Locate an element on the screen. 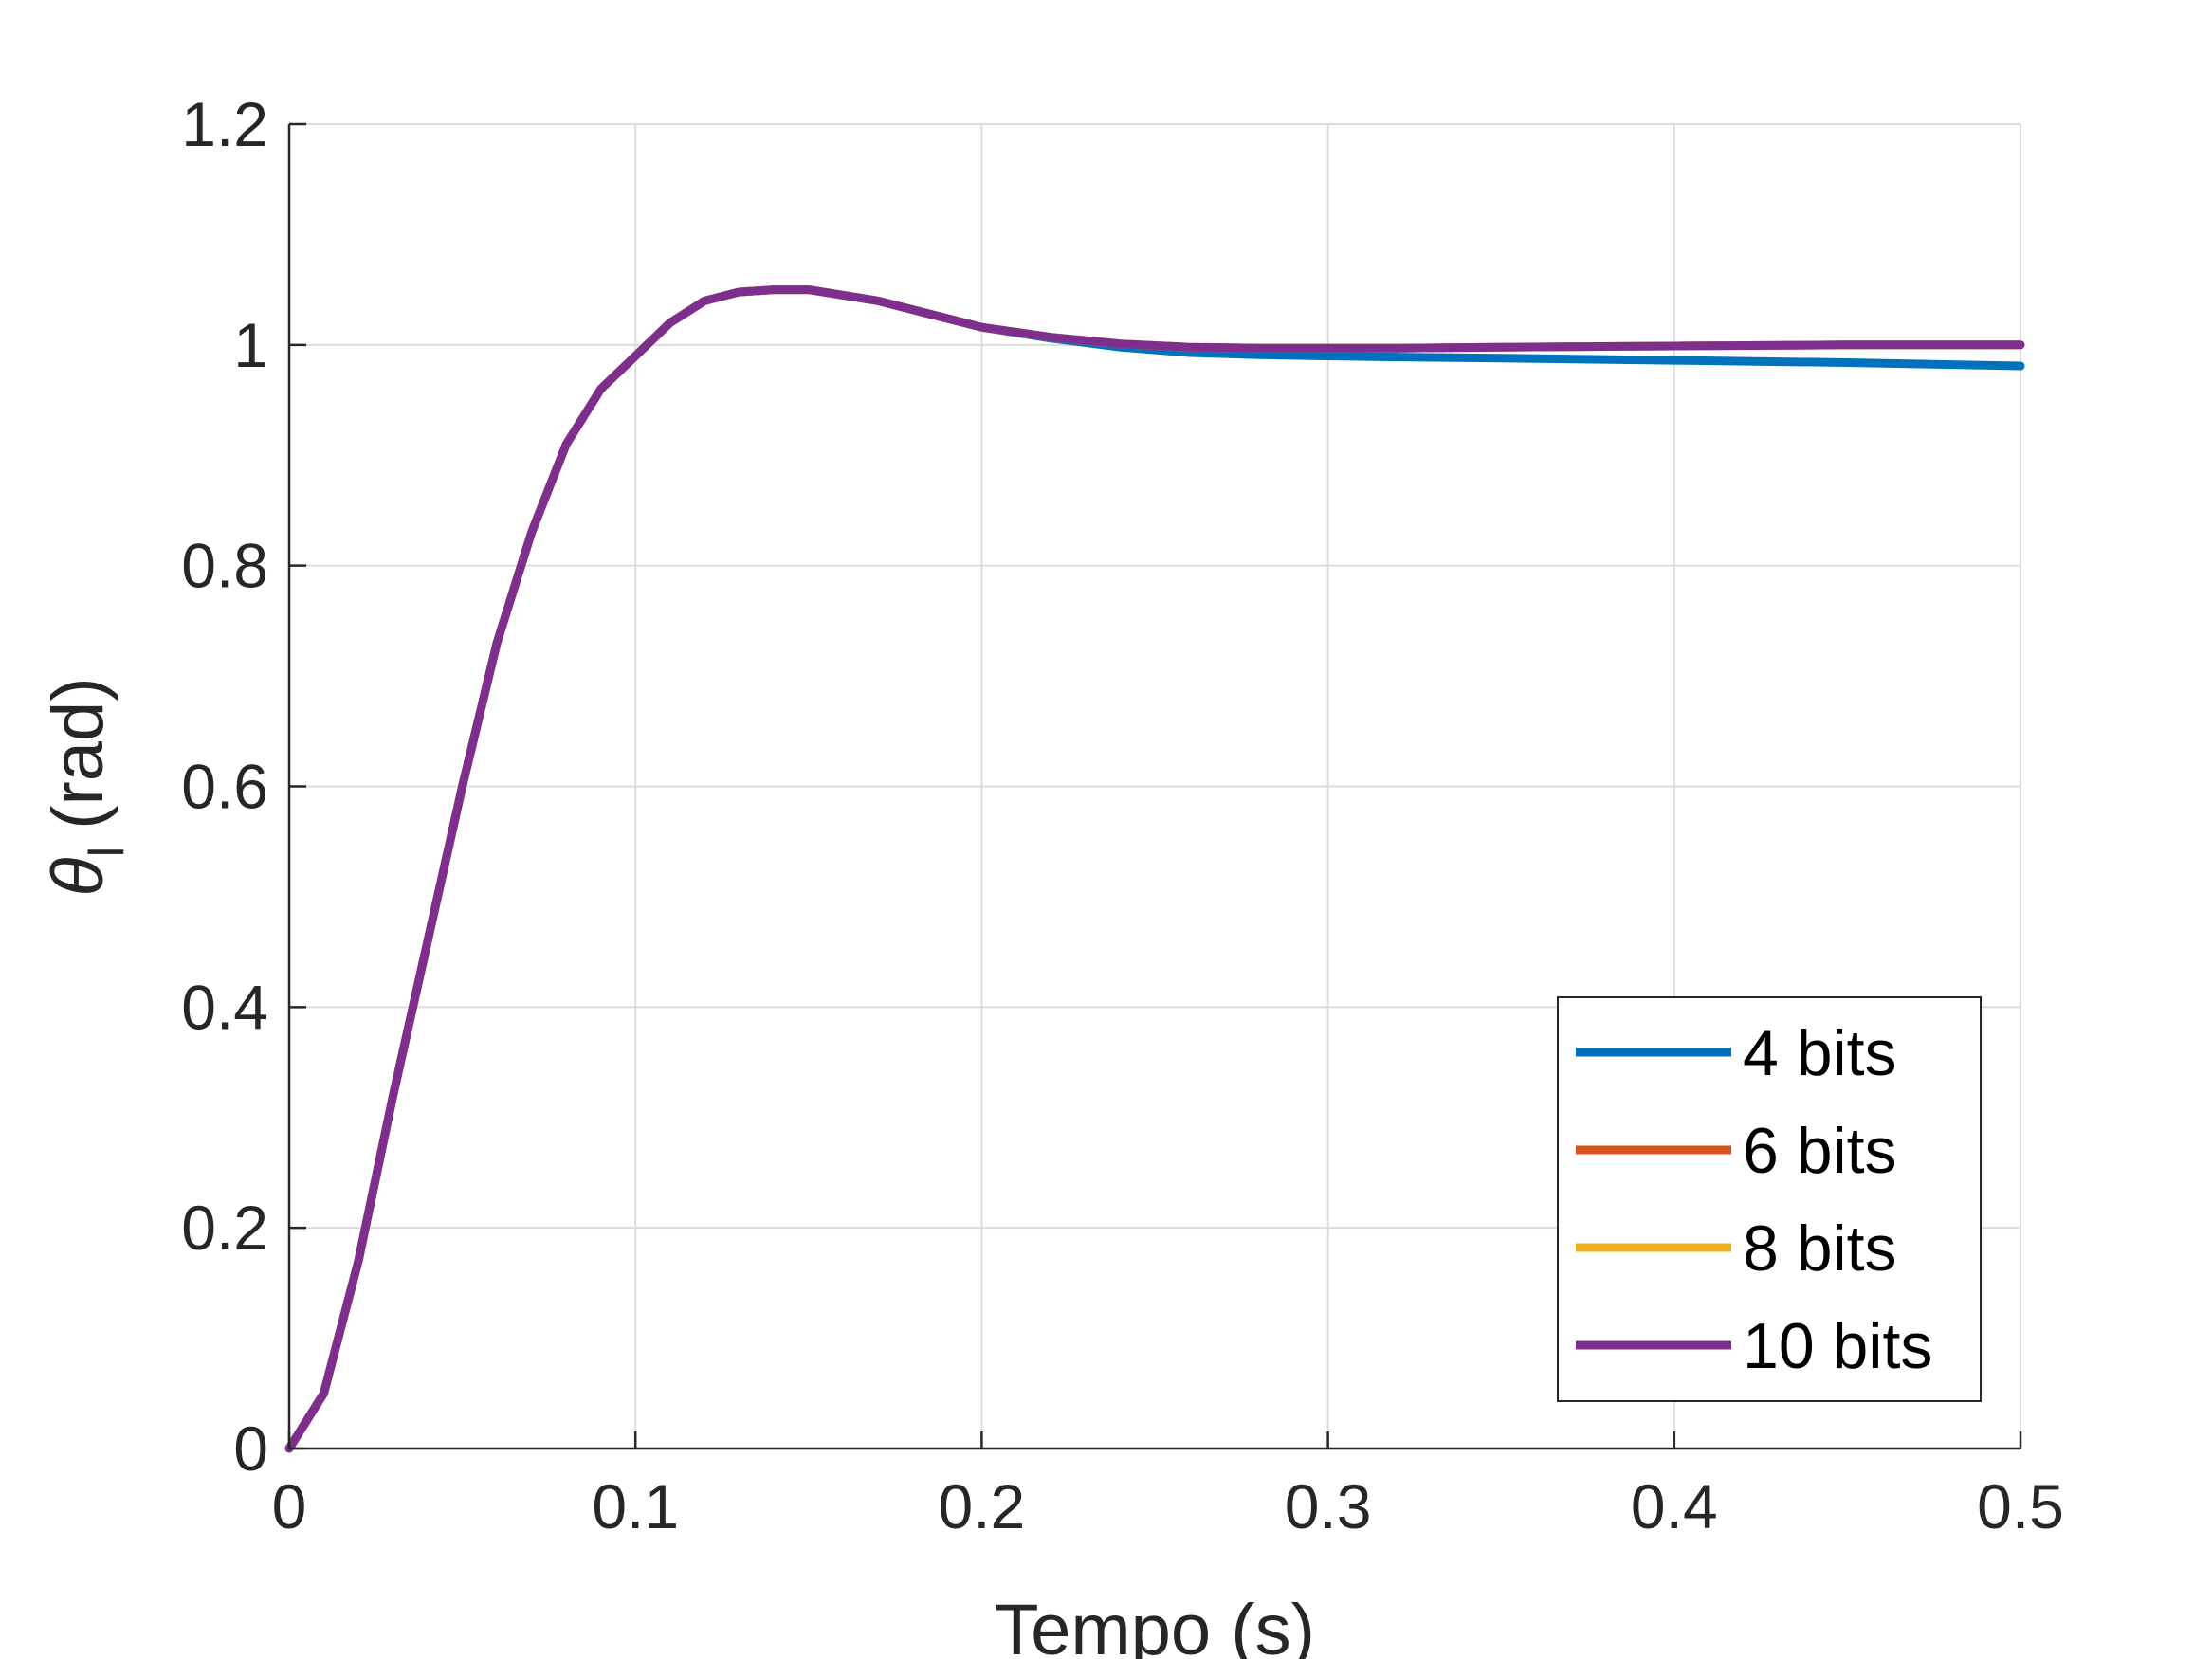  x-tick-label: 0.3 is located at coordinates (1328, 1506).